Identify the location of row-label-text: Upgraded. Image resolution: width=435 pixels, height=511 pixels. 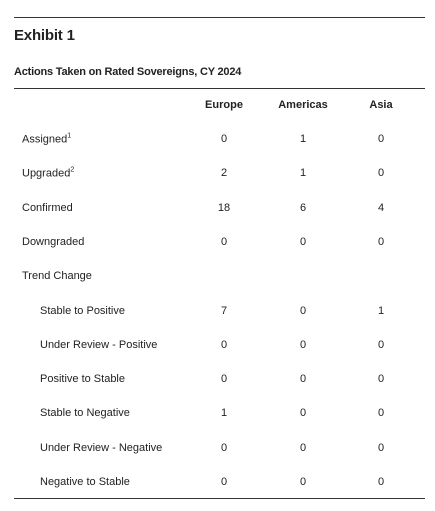
(46, 173).